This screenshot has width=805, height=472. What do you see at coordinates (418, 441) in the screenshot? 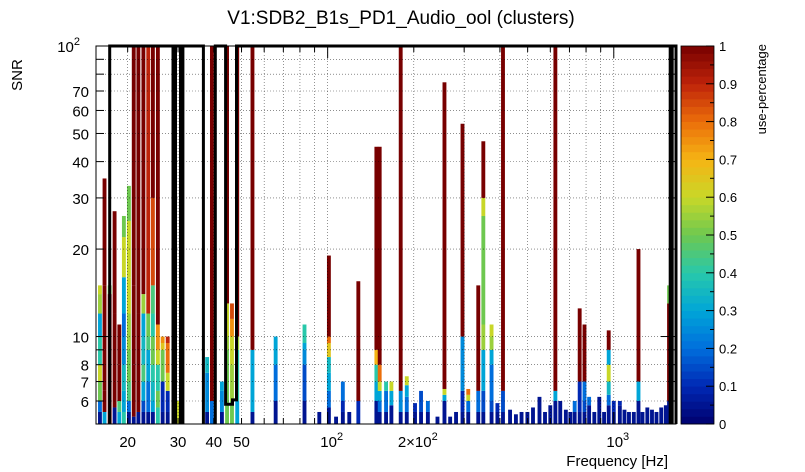
I see `x-tick-label: 2×10²` at bounding box center [418, 441].